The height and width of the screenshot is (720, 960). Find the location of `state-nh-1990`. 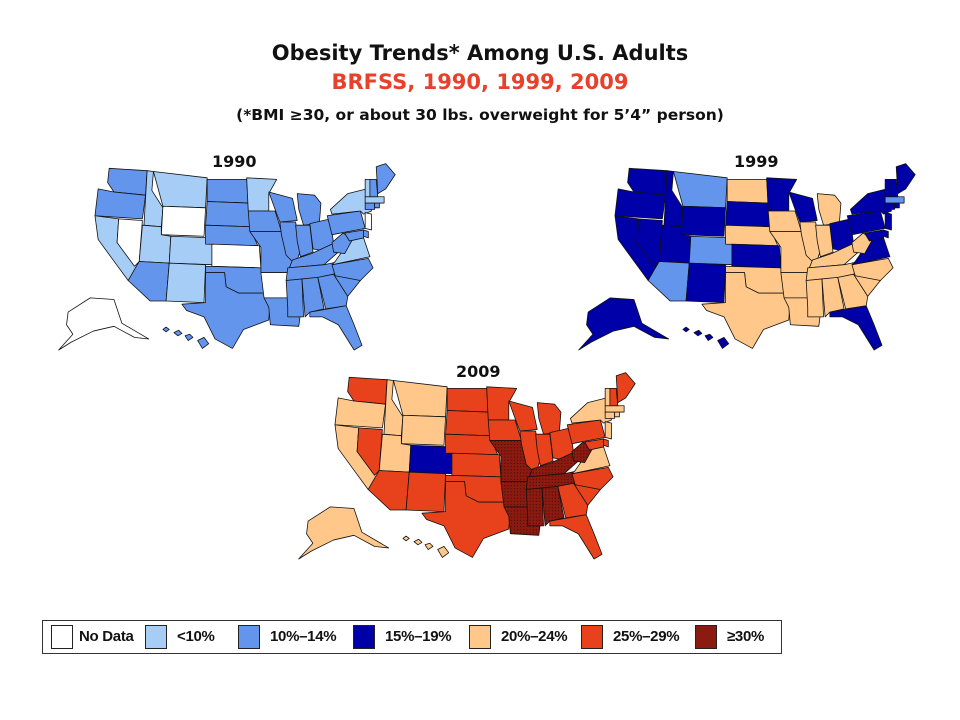

state-nh-1990 is located at coordinates (374, 188).